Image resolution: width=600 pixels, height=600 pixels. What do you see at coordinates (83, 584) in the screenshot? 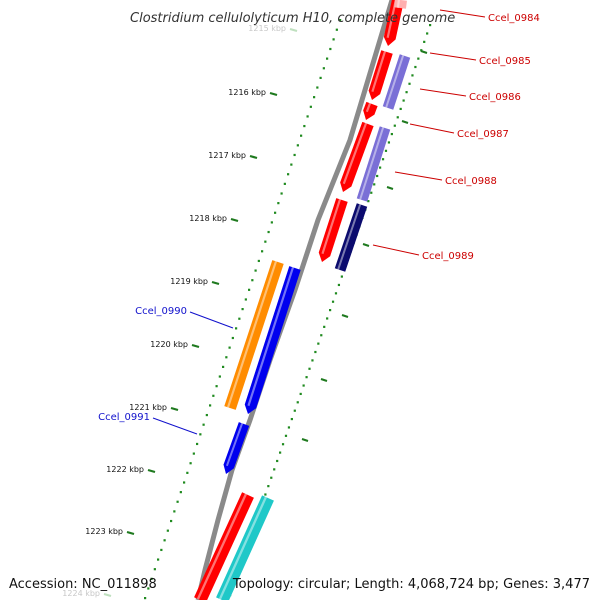
I see `accession-text: Accession: NC_011898` at bounding box center [83, 584].